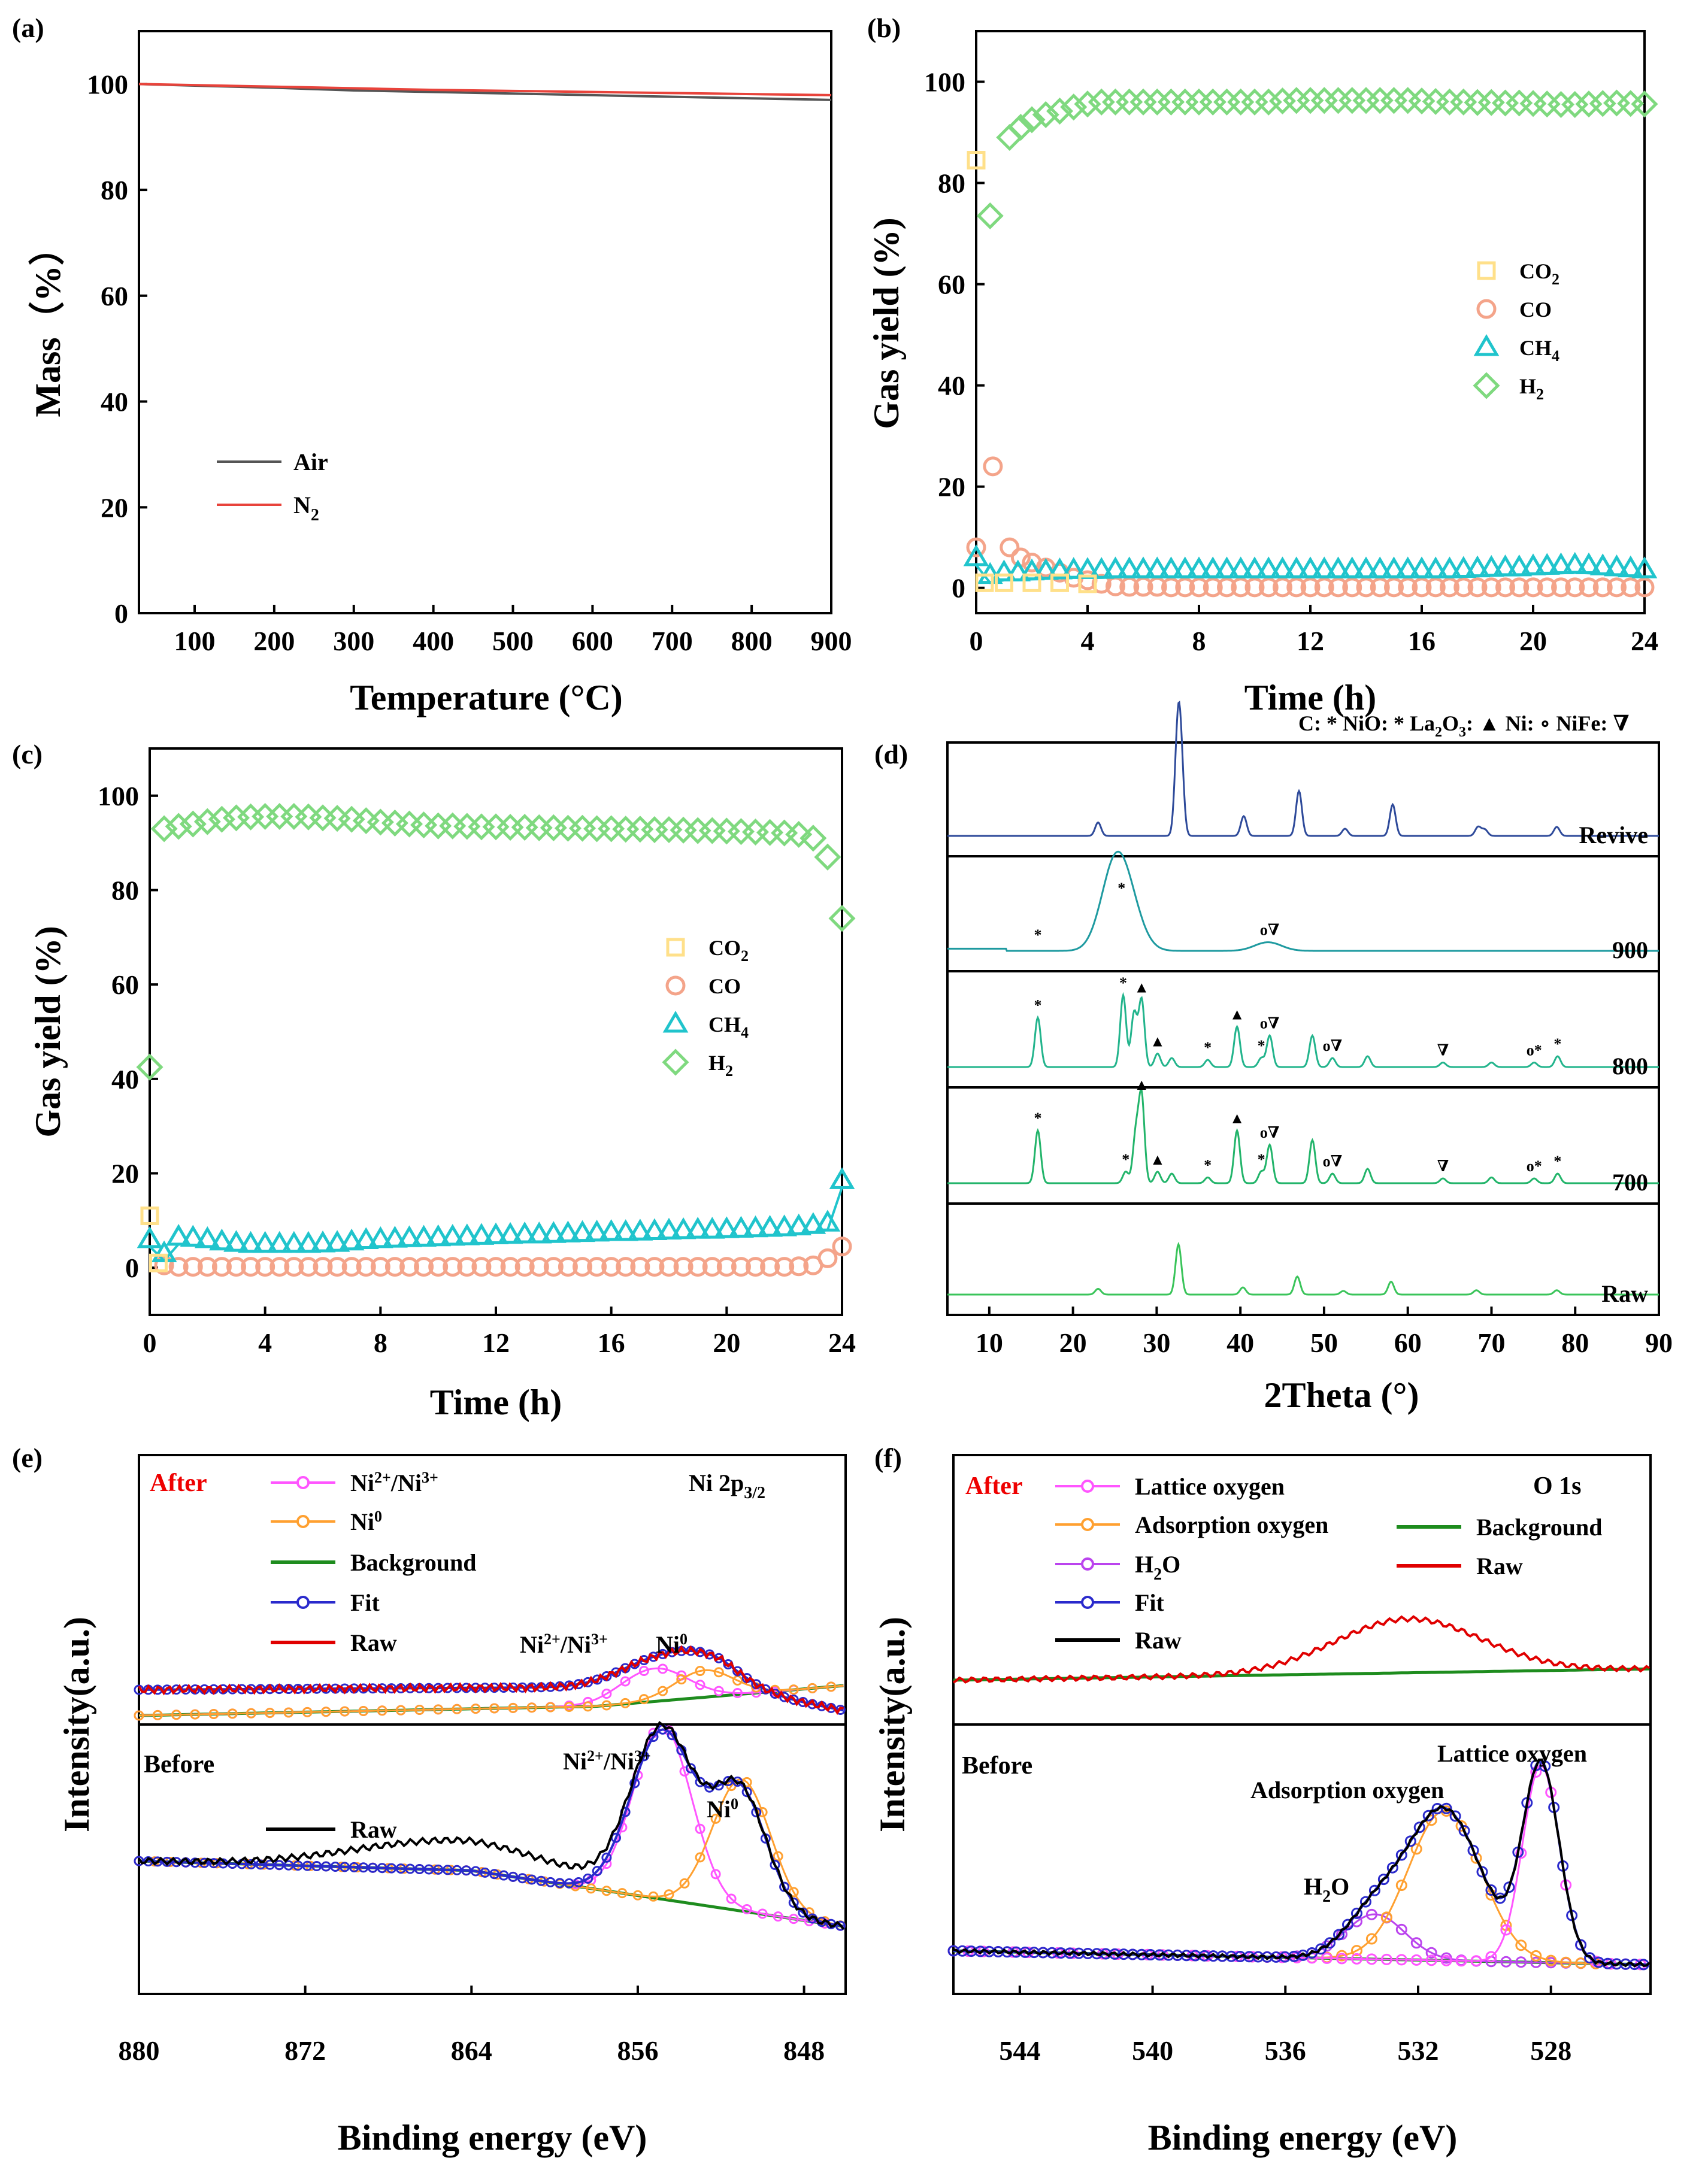 The height and width of the screenshot is (2164, 1708). What do you see at coordinates (727, 1485) in the screenshot?
I see `ni2p-title: Ni 2p3/2` at bounding box center [727, 1485].